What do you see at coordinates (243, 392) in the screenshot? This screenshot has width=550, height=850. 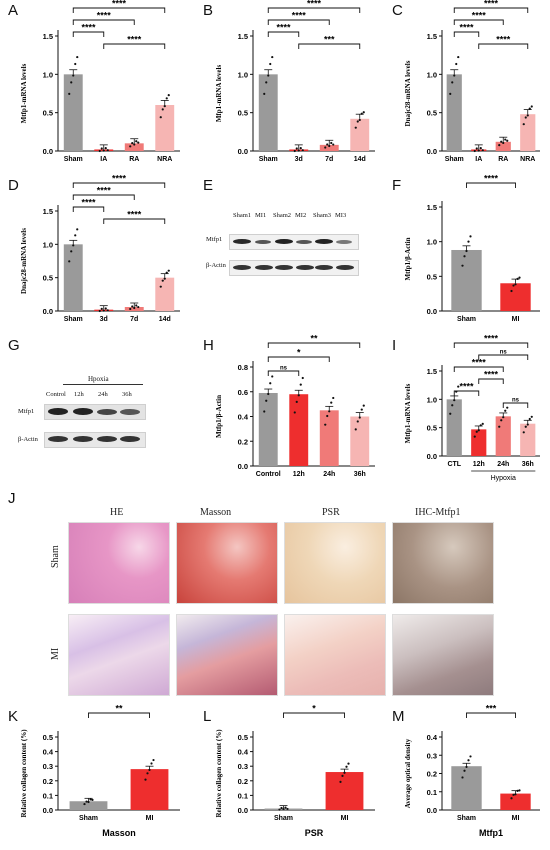 I see `y-tick-label: 0.6` at bounding box center [243, 392].